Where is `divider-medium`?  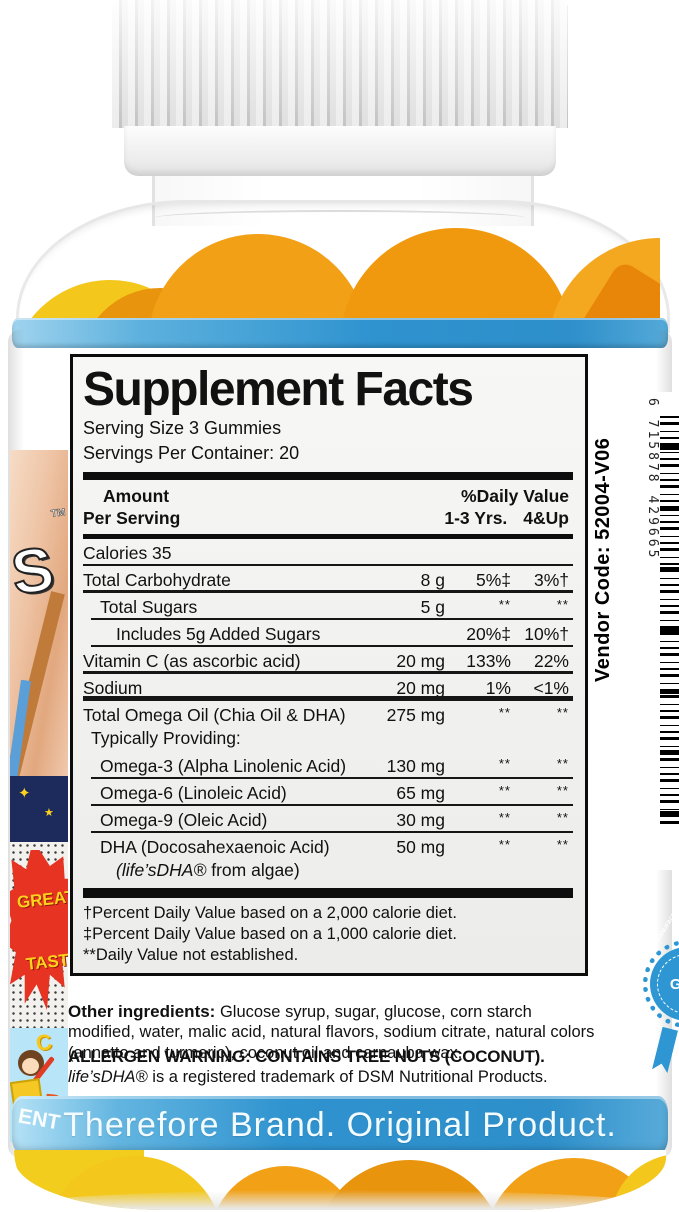 divider-medium is located at coordinates (328, 536).